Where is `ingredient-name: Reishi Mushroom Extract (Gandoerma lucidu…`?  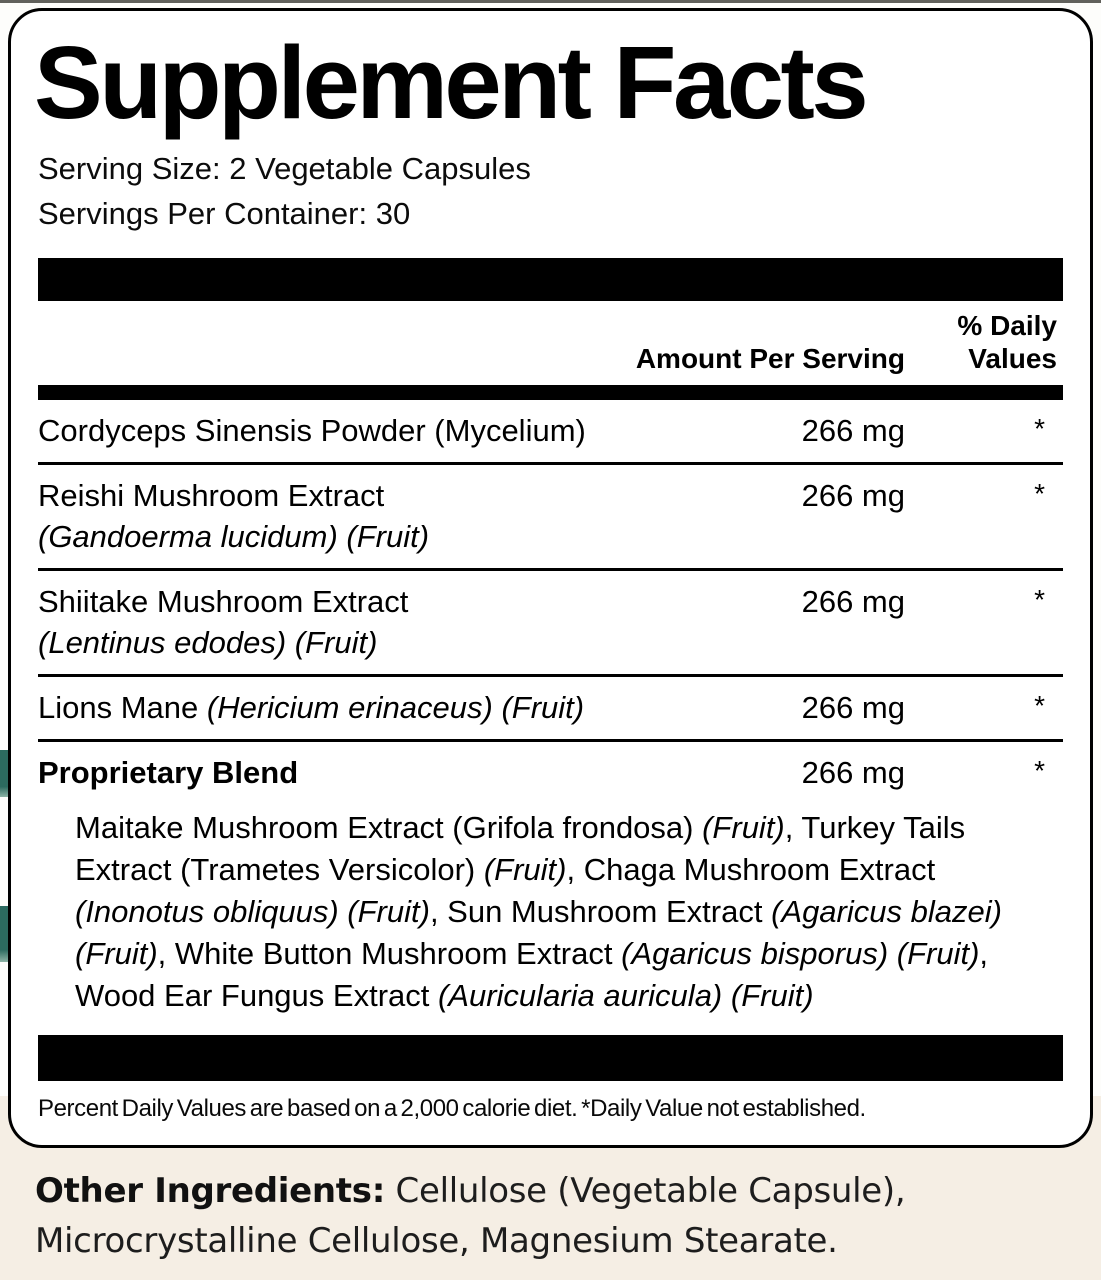 ingredient-name: Reishi Mushroom Extract (Gandoerma lucidu… is located at coordinates (371, 516).